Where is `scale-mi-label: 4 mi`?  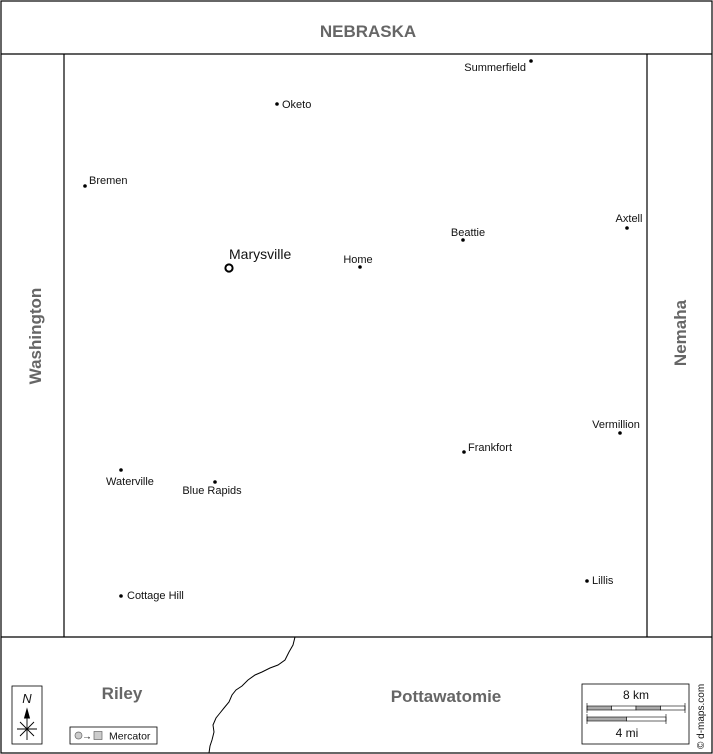 scale-mi-label: 4 mi is located at coordinates (627, 733).